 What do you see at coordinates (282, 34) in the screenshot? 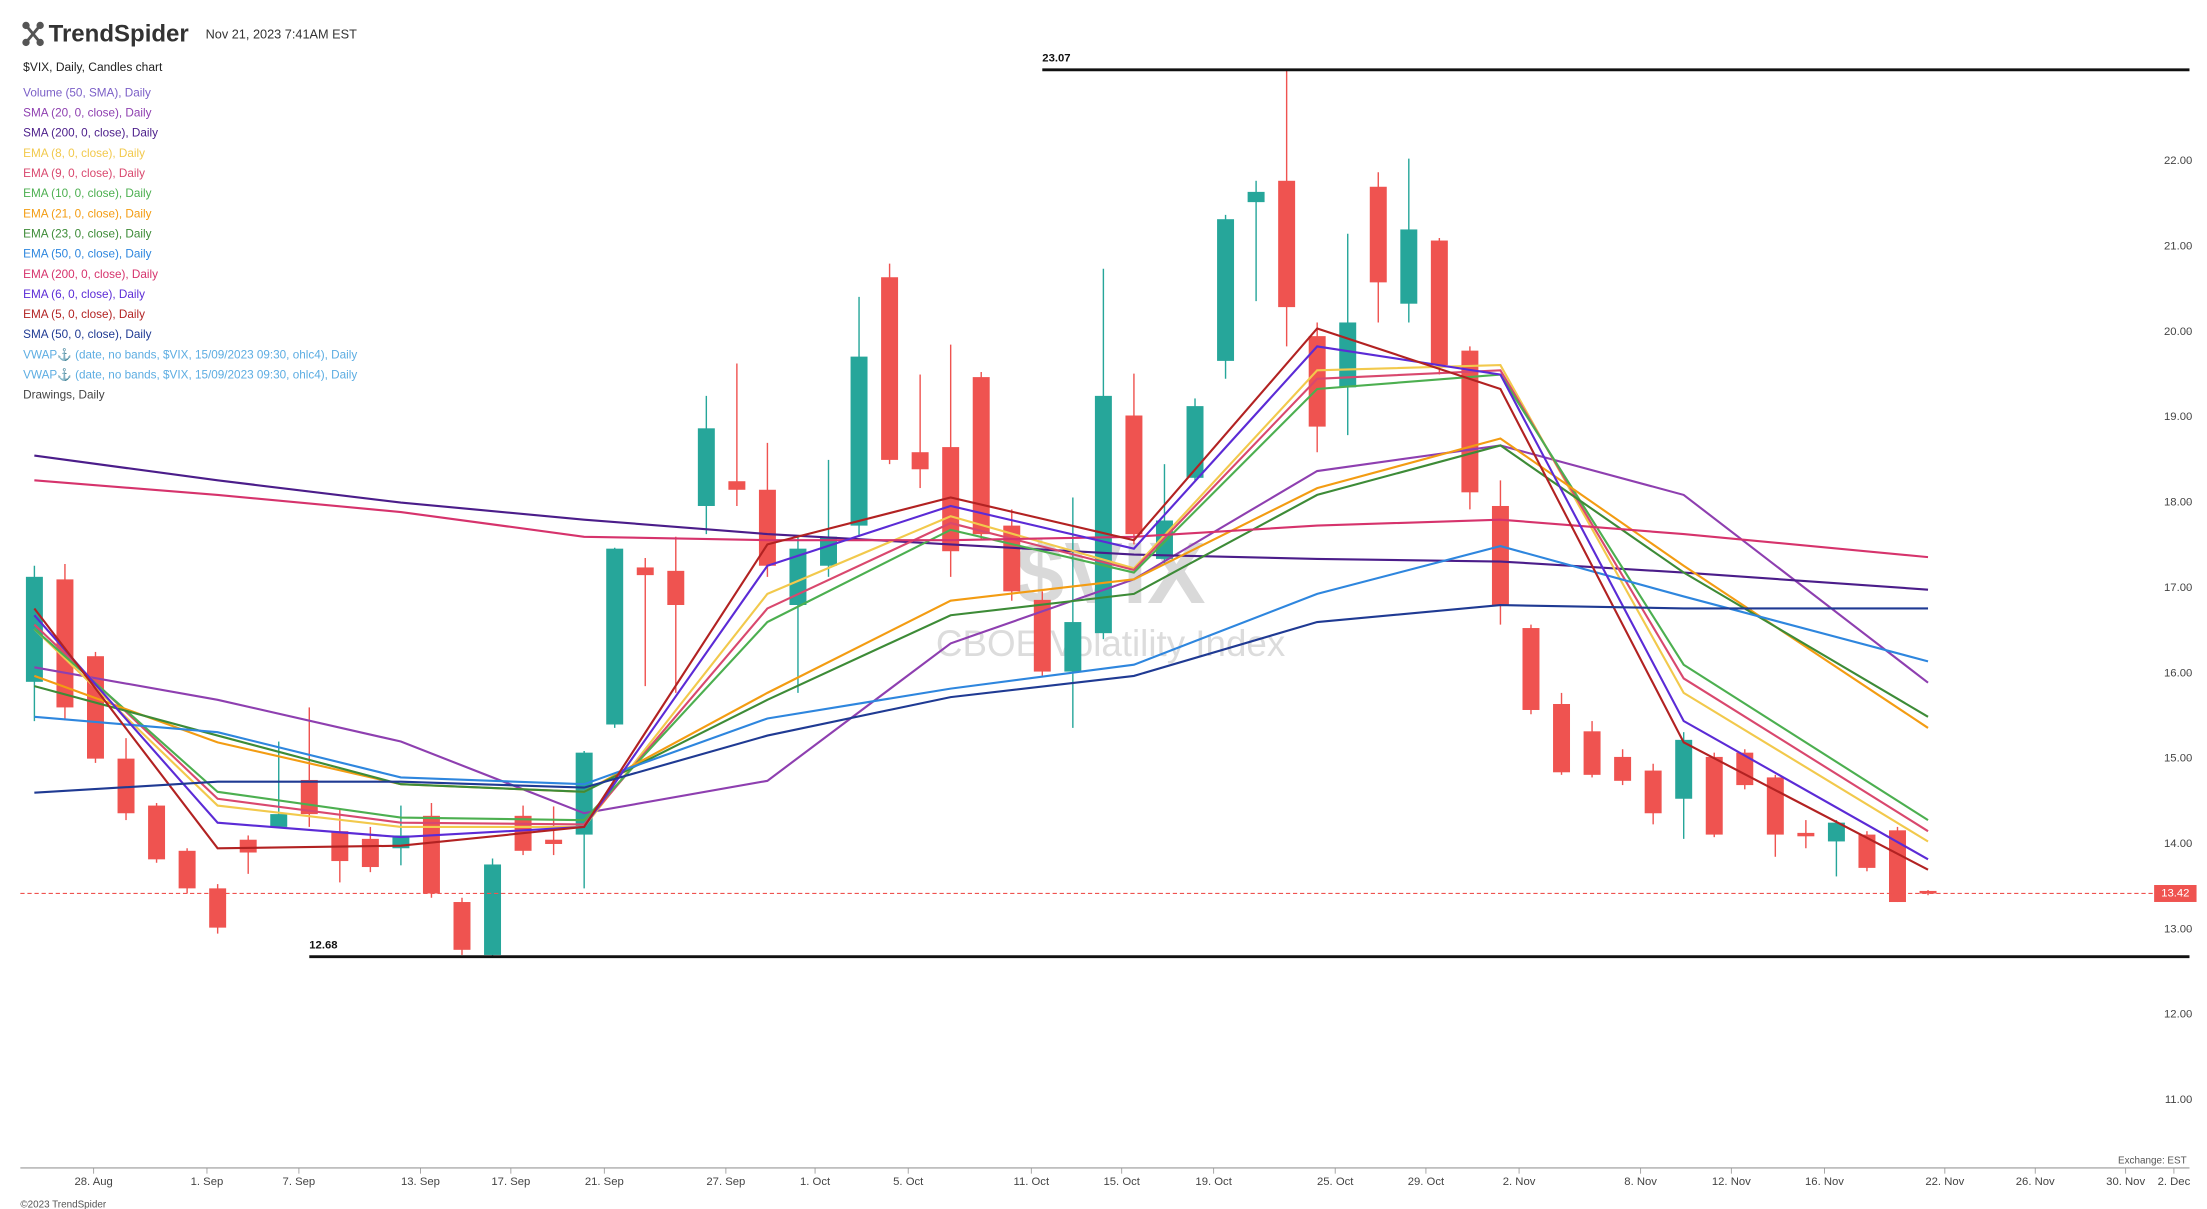
I see `timestamp: Nov 21, 2023 7:41AM EST` at bounding box center [282, 34].